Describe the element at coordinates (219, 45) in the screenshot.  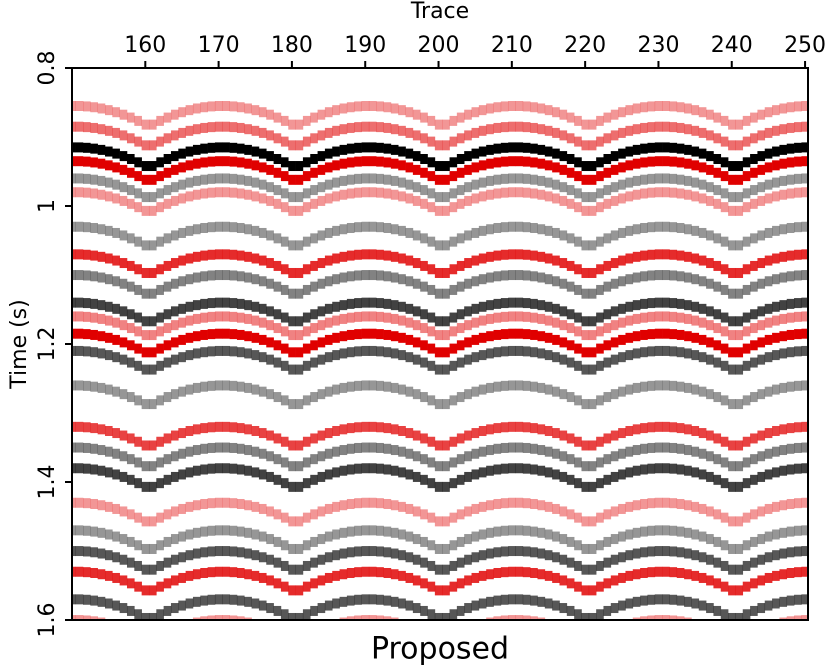
I see `x-tick-label: 170` at that location.